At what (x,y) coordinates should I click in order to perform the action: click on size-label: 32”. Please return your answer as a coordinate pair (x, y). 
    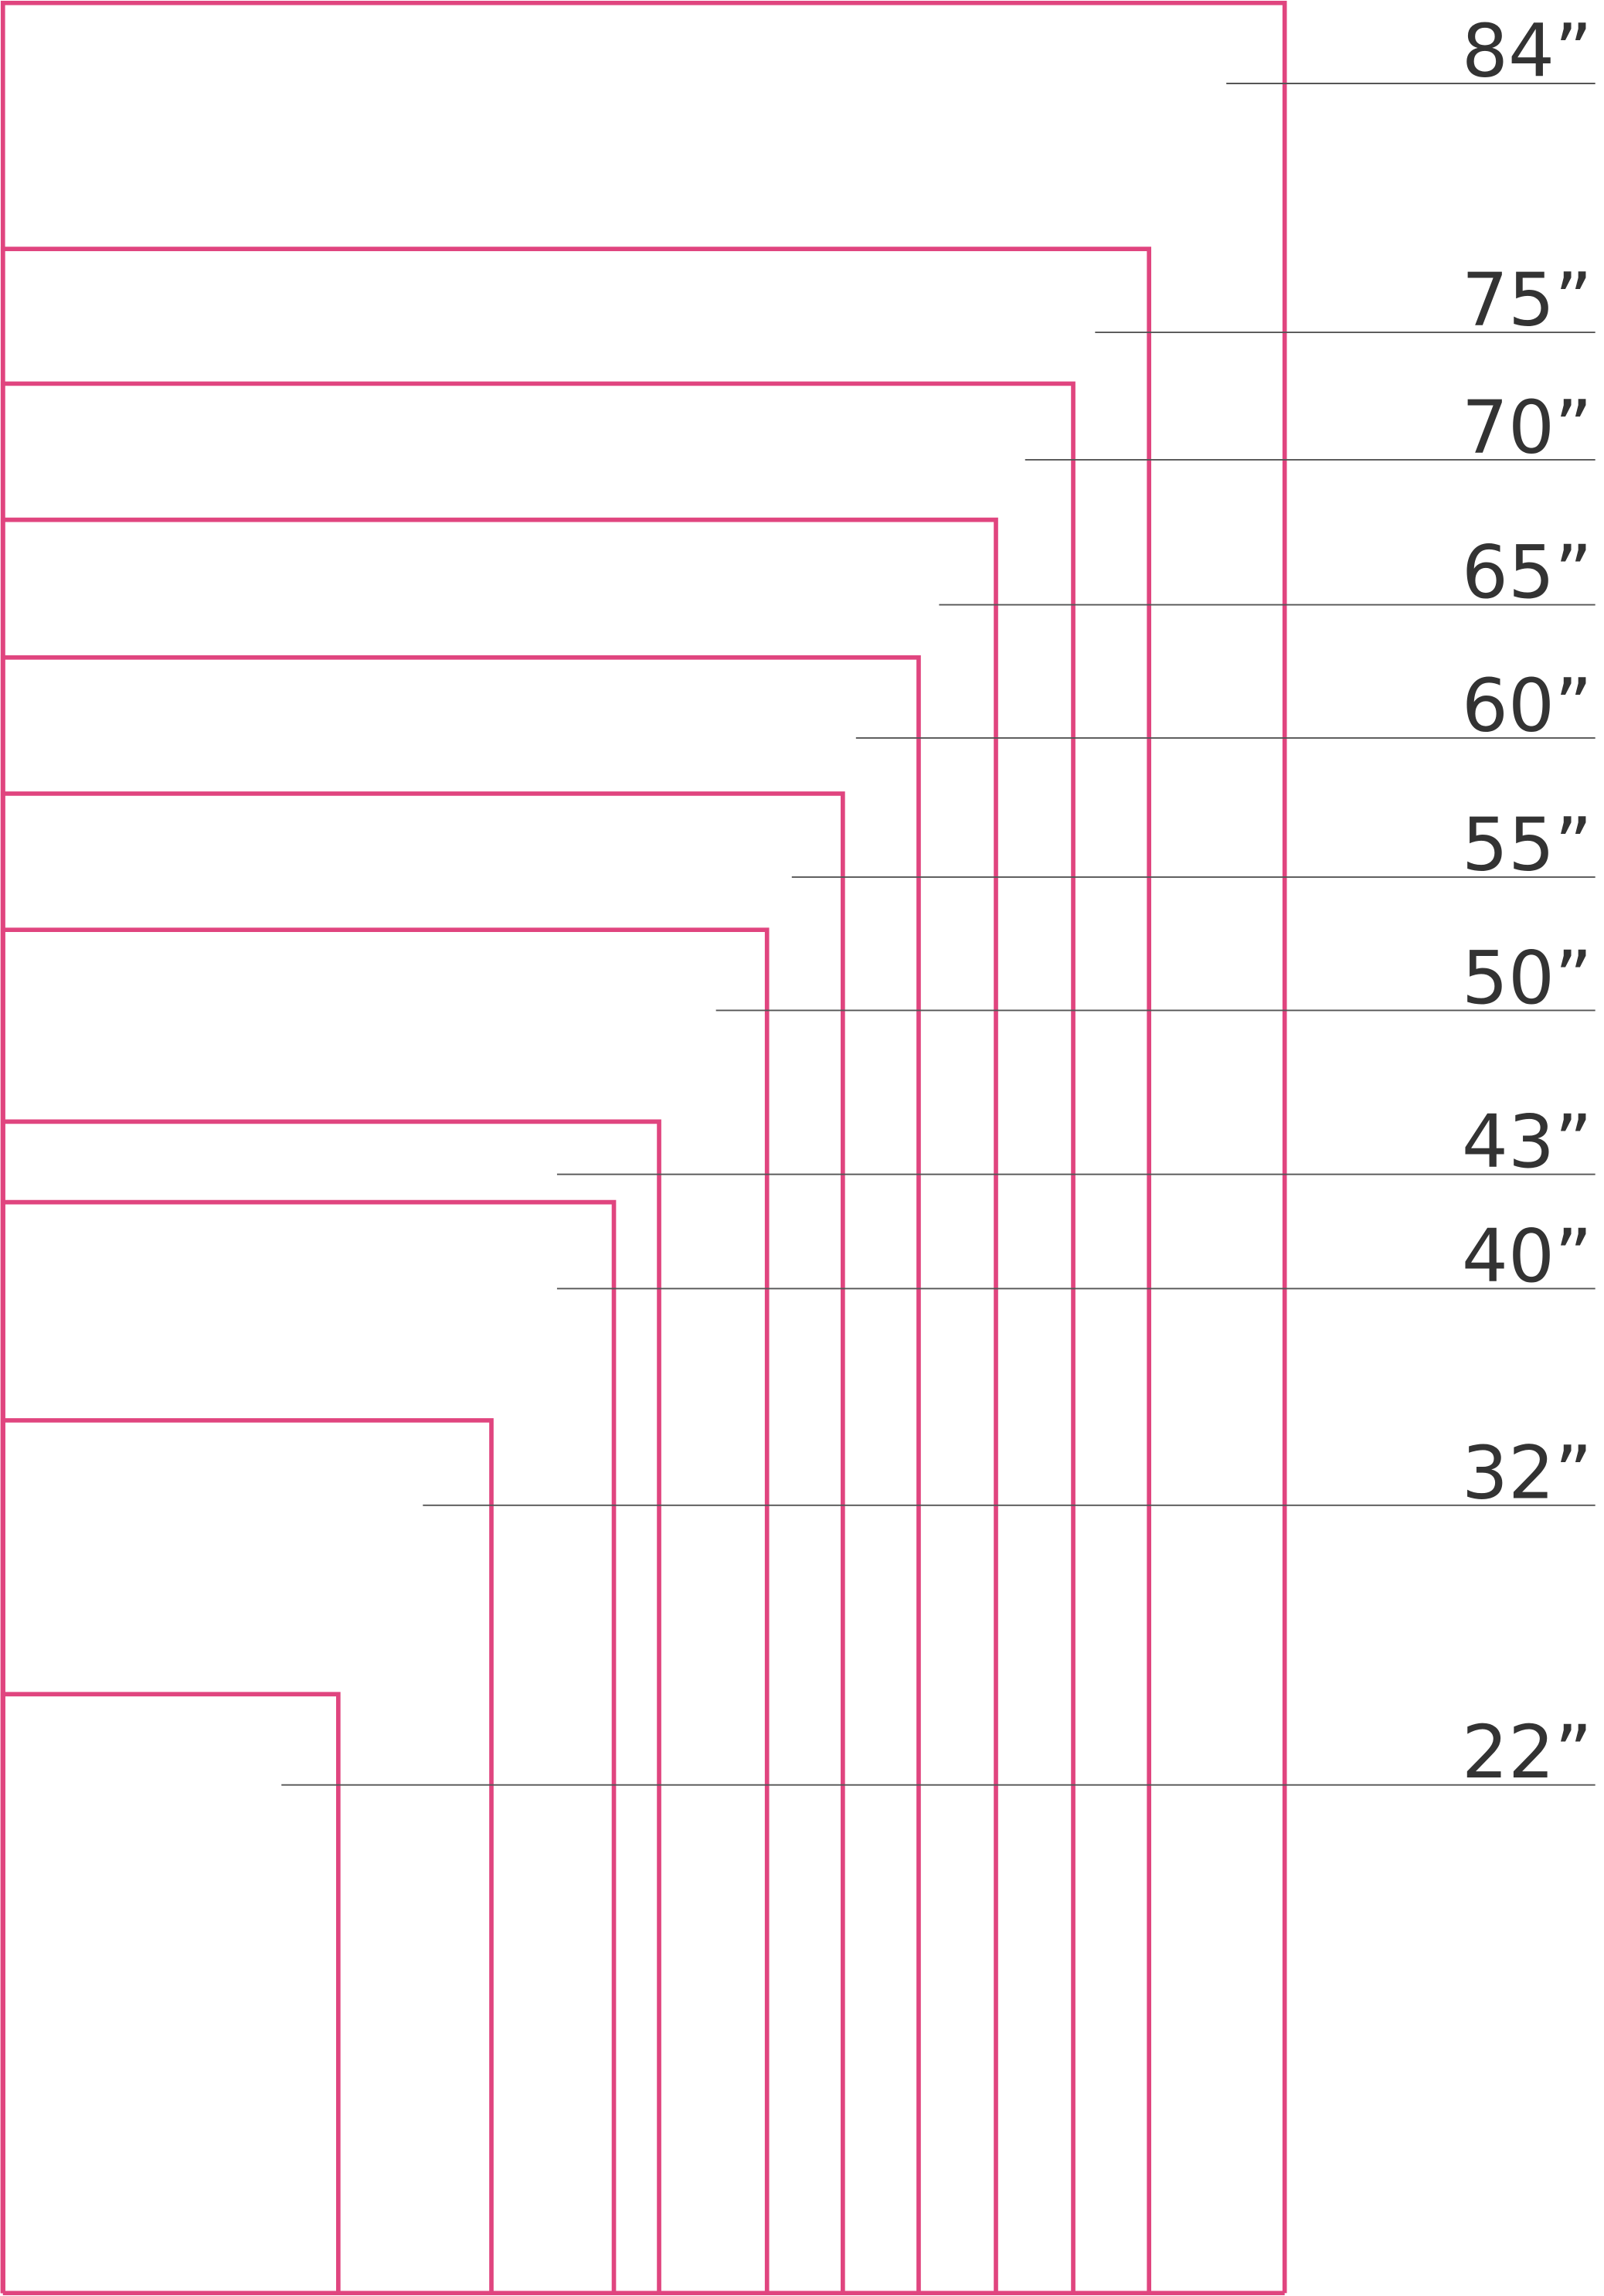
    Looking at the image, I should click on (1527, 1472).